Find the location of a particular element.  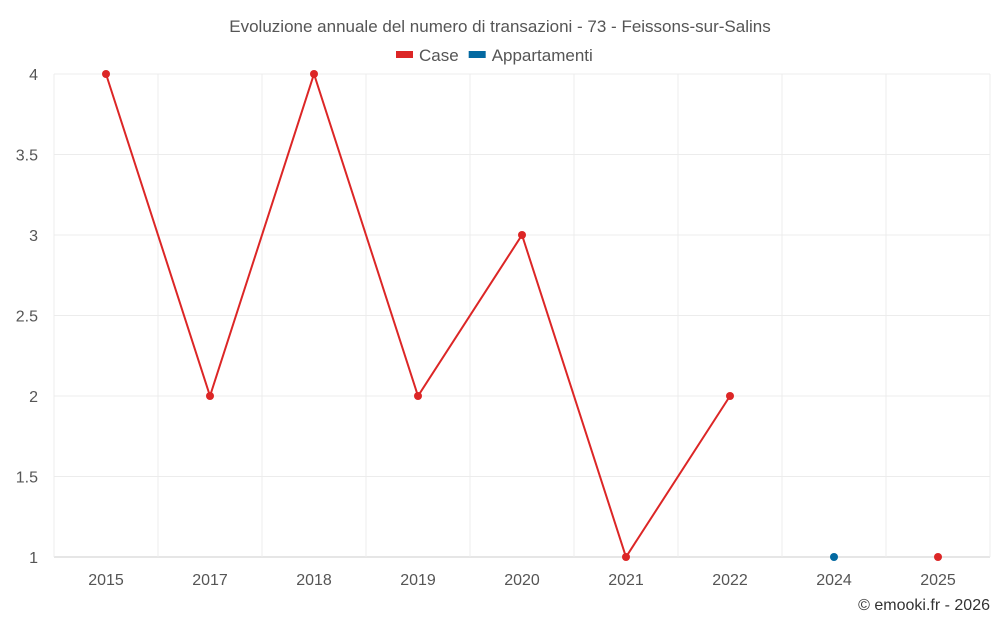

x-tick-label: 2022 is located at coordinates (730, 580).